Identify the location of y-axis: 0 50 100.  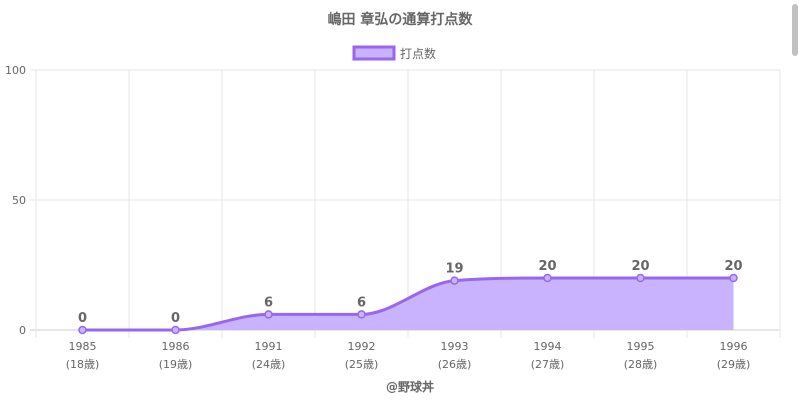
(15, 200).